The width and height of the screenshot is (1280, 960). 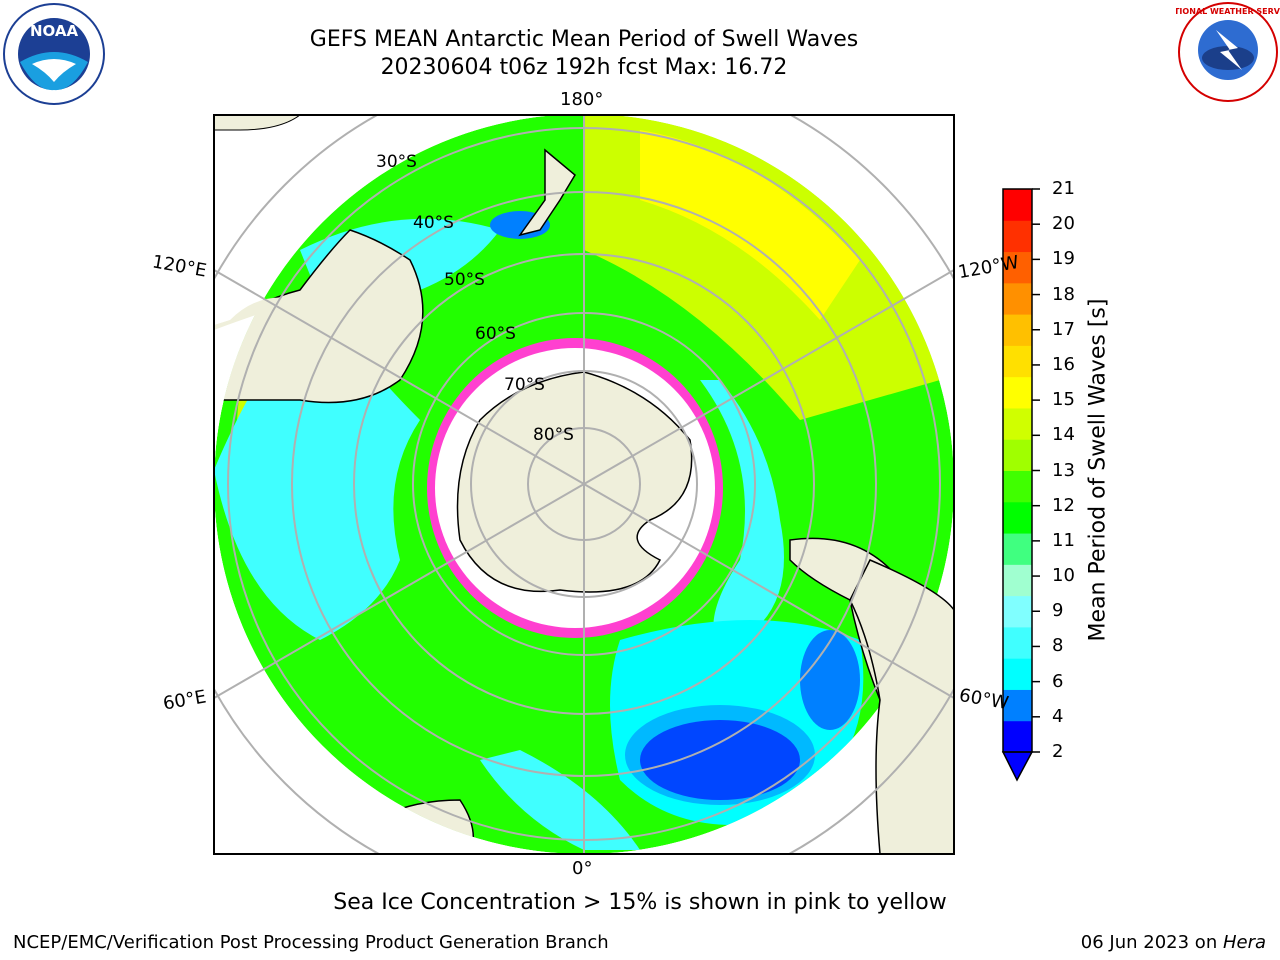 I want to click on colorbar-tick-label: 17, so click(x=1063, y=329).